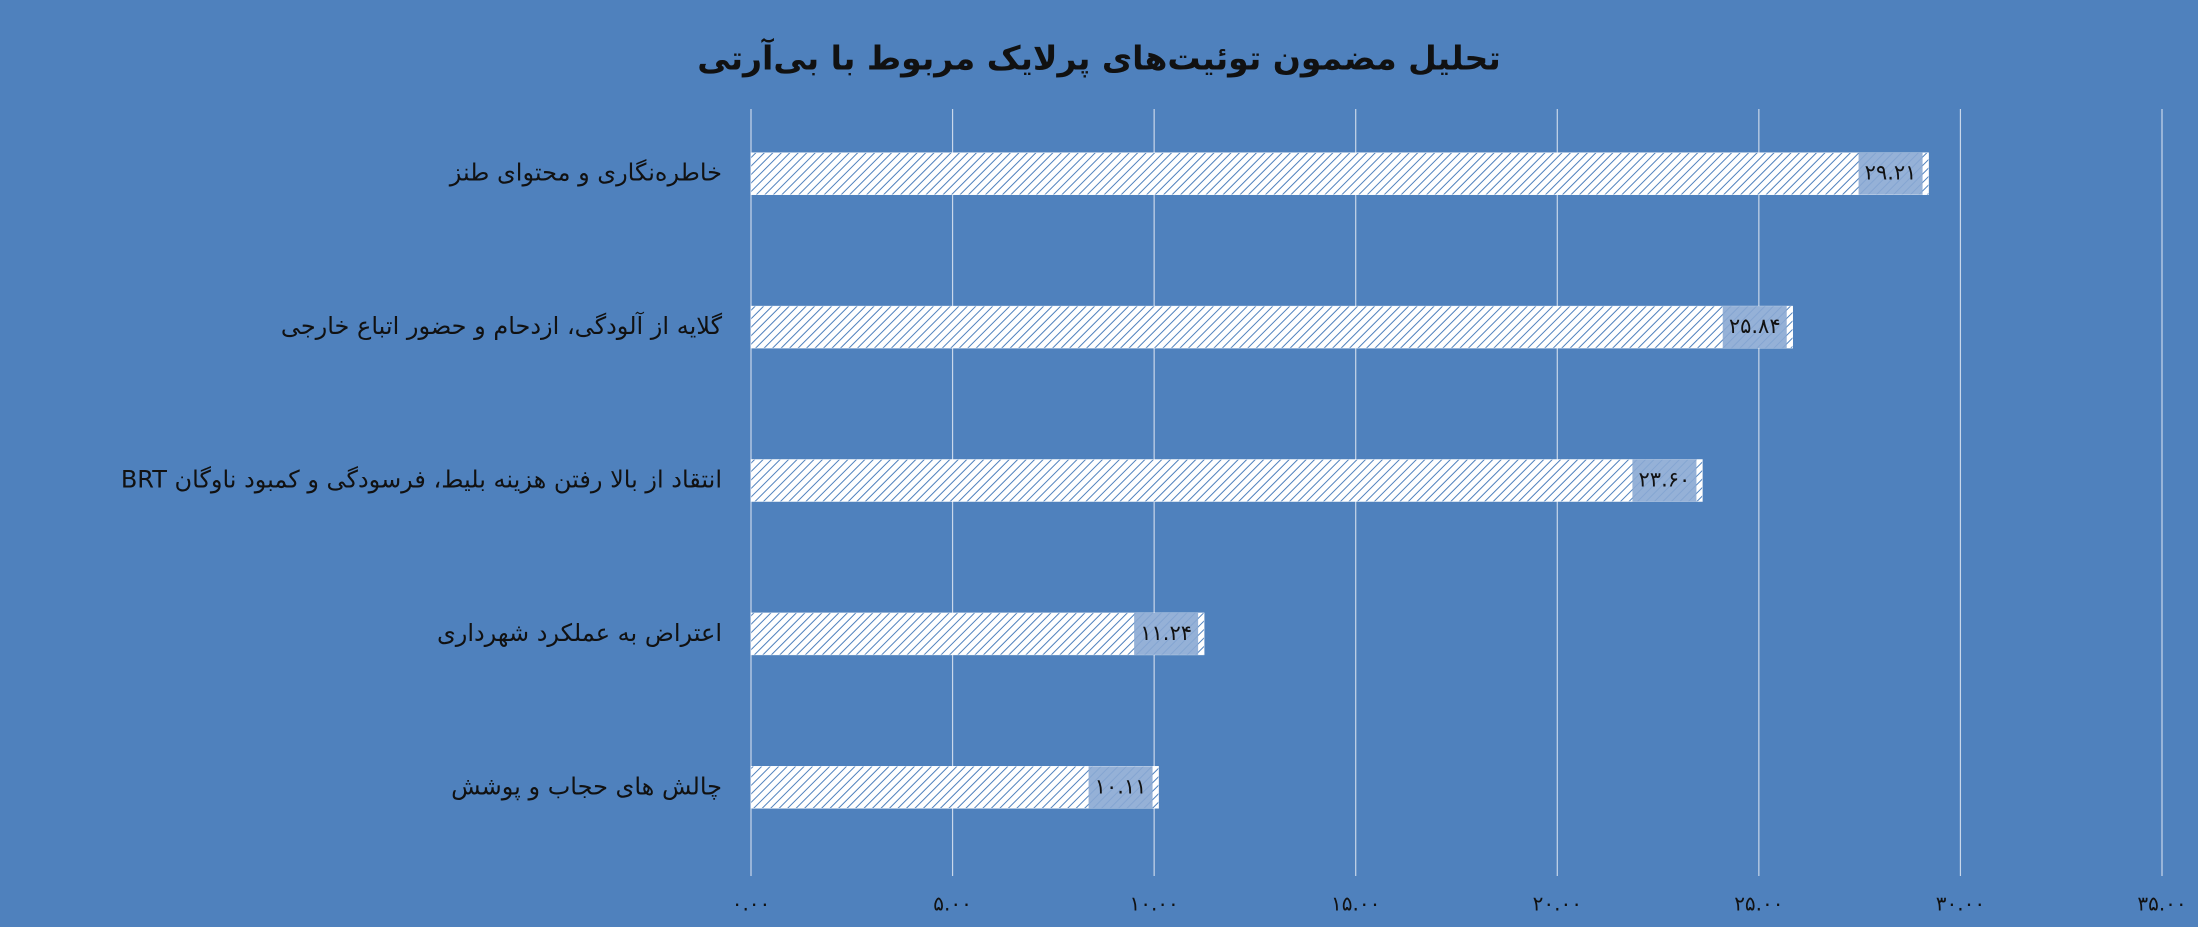  I want to click on category-label: چالش های حجاب و پوشش, so click(586, 786).